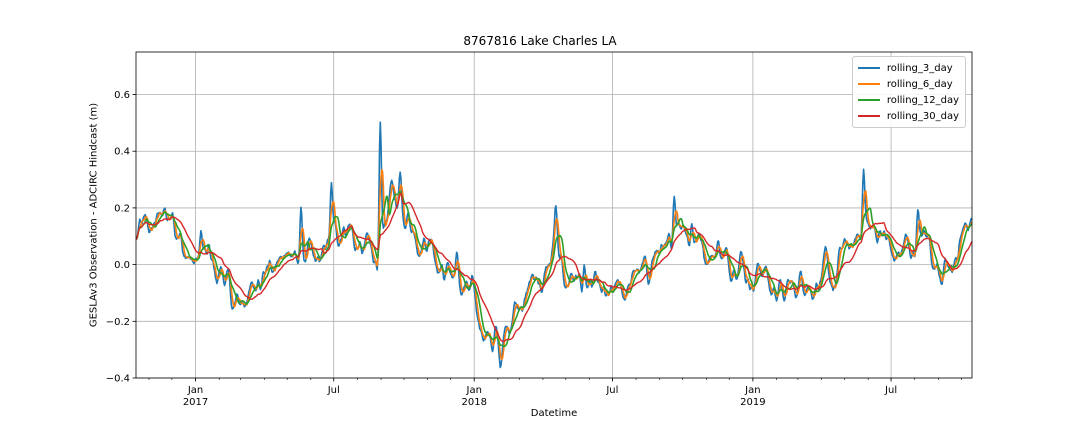 The height and width of the screenshot is (432, 1080). Describe the element at coordinates (118, 322) in the screenshot. I see `y-tick-label: −0.2` at that location.